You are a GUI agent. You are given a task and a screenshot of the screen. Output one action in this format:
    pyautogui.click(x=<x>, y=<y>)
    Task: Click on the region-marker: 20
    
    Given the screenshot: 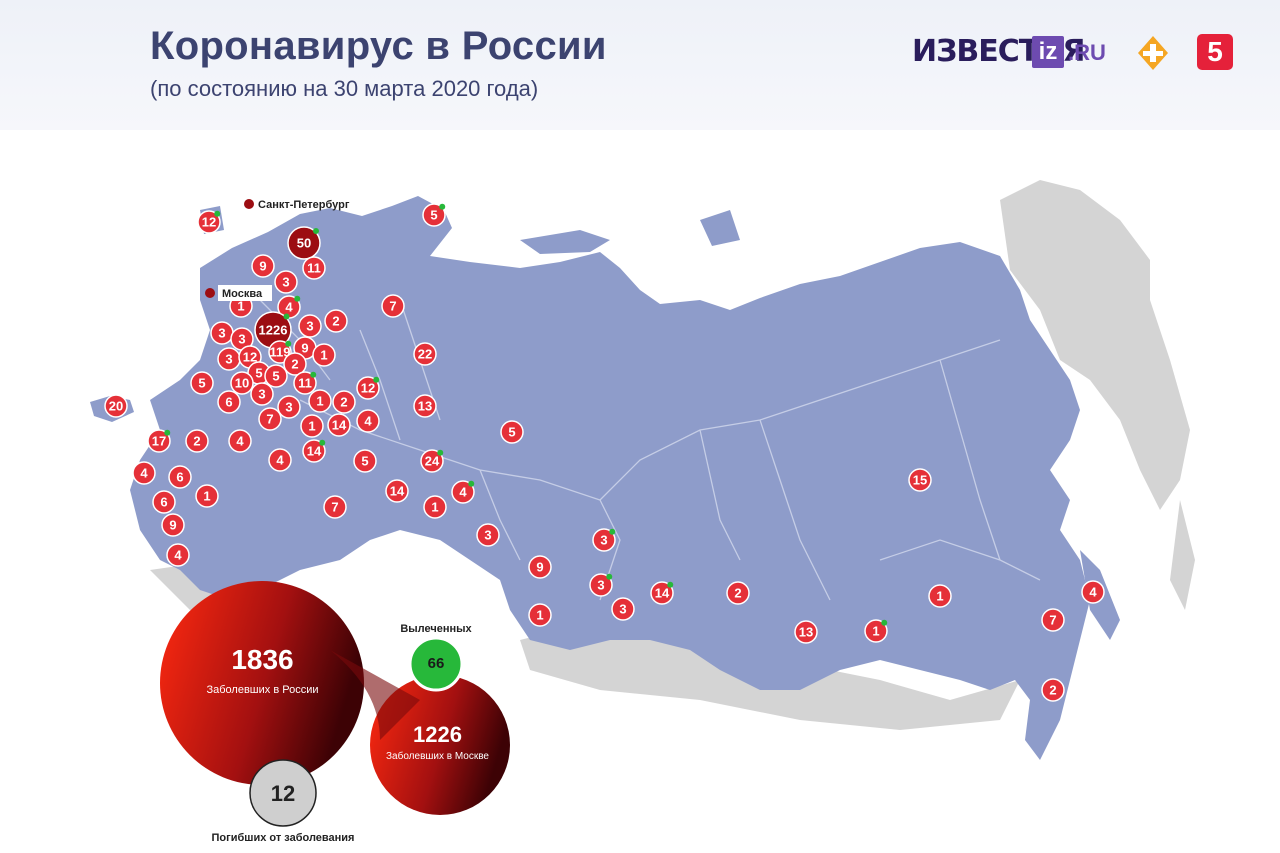 What is the action you would take?
    pyautogui.click(x=116, y=406)
    